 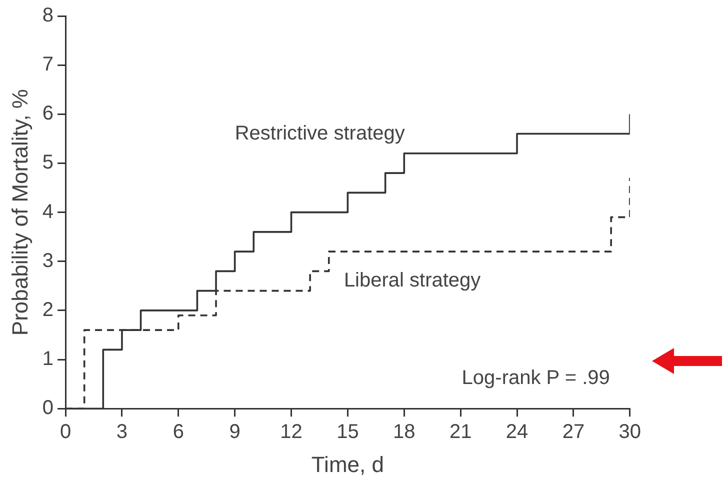 I want to click on series-label: Restrictive strategy, so click(x=319, y=133).